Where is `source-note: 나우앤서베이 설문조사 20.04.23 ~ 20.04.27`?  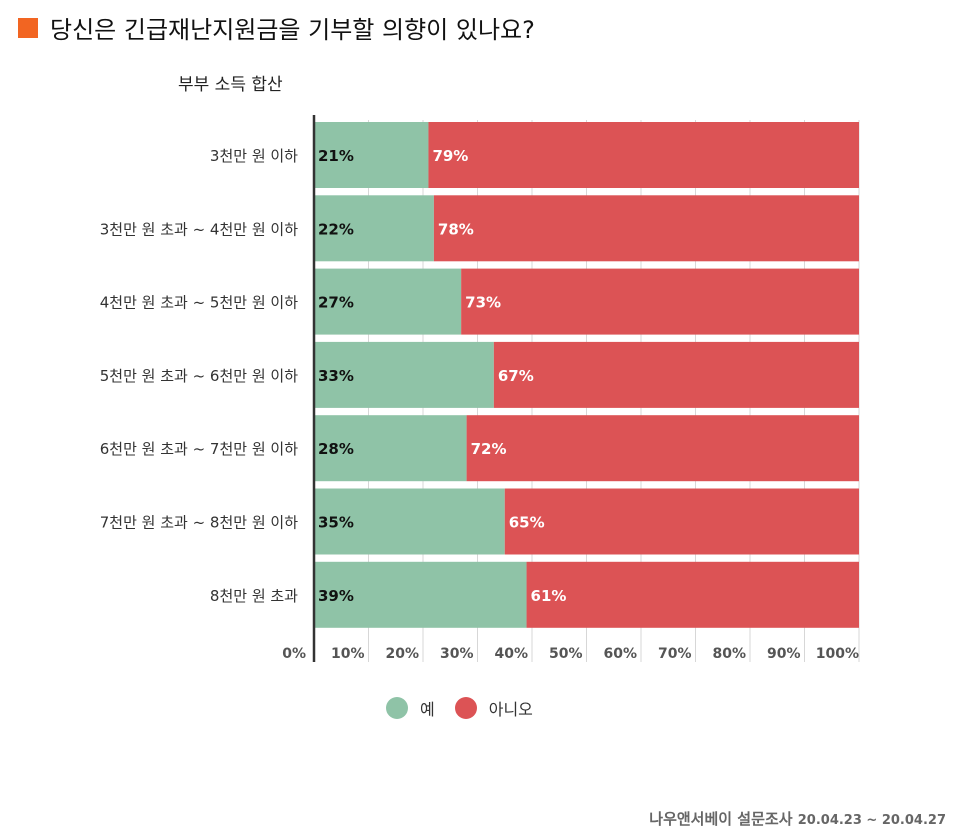 source-note: 나우앤서베이 설문조사 20.04.23 ~ 20.04.27 is located at coordinates (797, 818).